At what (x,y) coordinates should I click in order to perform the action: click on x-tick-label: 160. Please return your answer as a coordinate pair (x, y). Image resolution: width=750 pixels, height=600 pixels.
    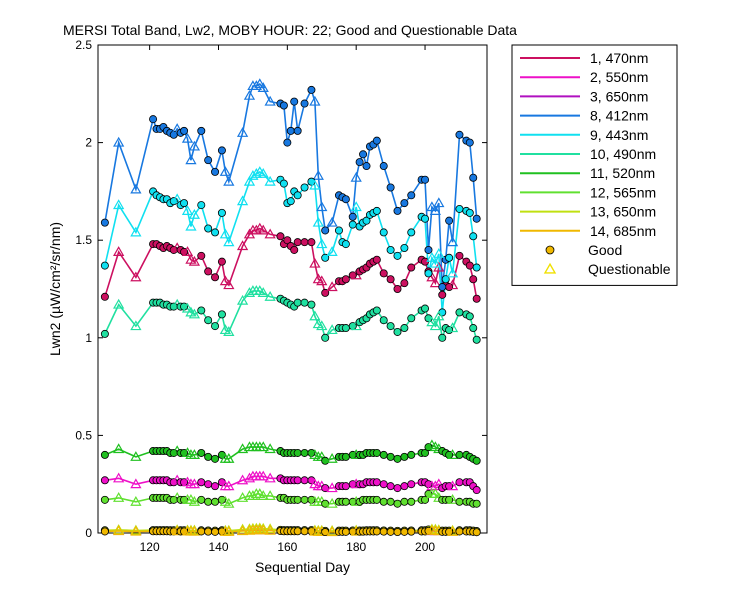
    Looking at the image, I should click on (287, 547).